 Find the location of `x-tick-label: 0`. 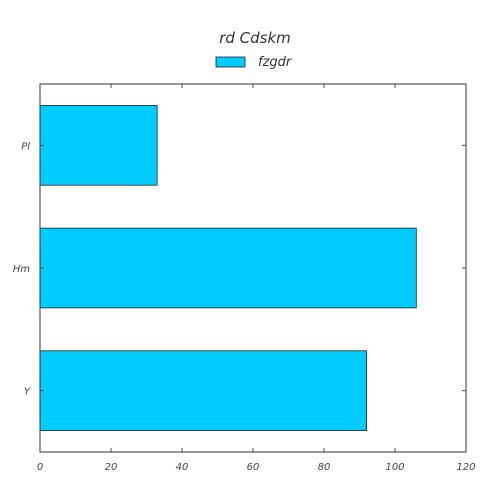

x-tick-label: 0 is located at coordinates (40, 467).